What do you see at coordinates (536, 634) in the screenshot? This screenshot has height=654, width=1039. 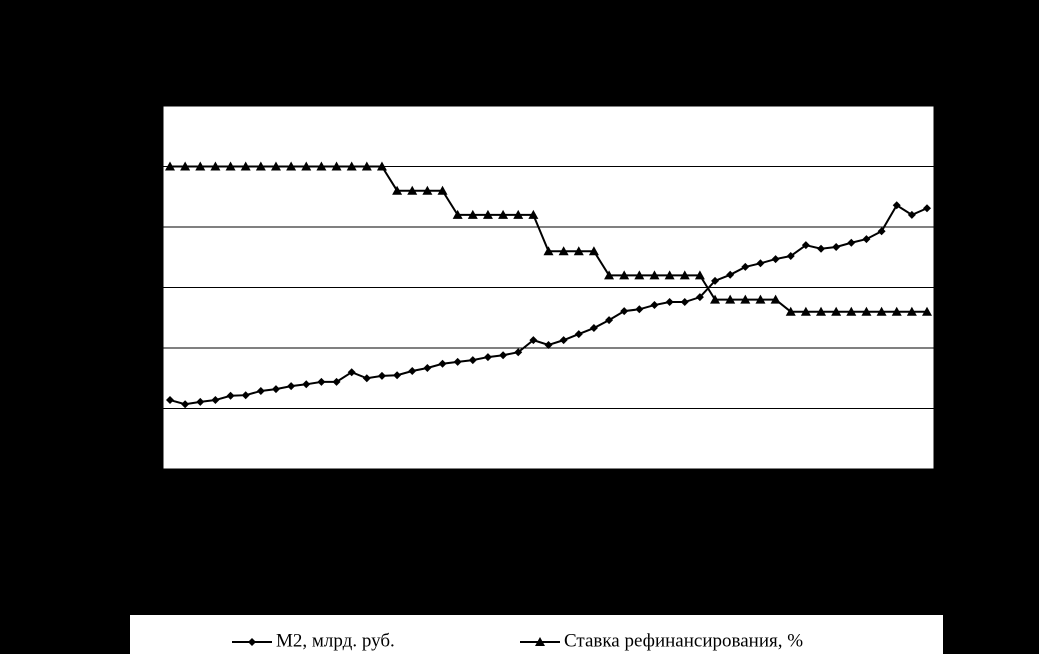 I see `legend` at bounding box center [536, 634].